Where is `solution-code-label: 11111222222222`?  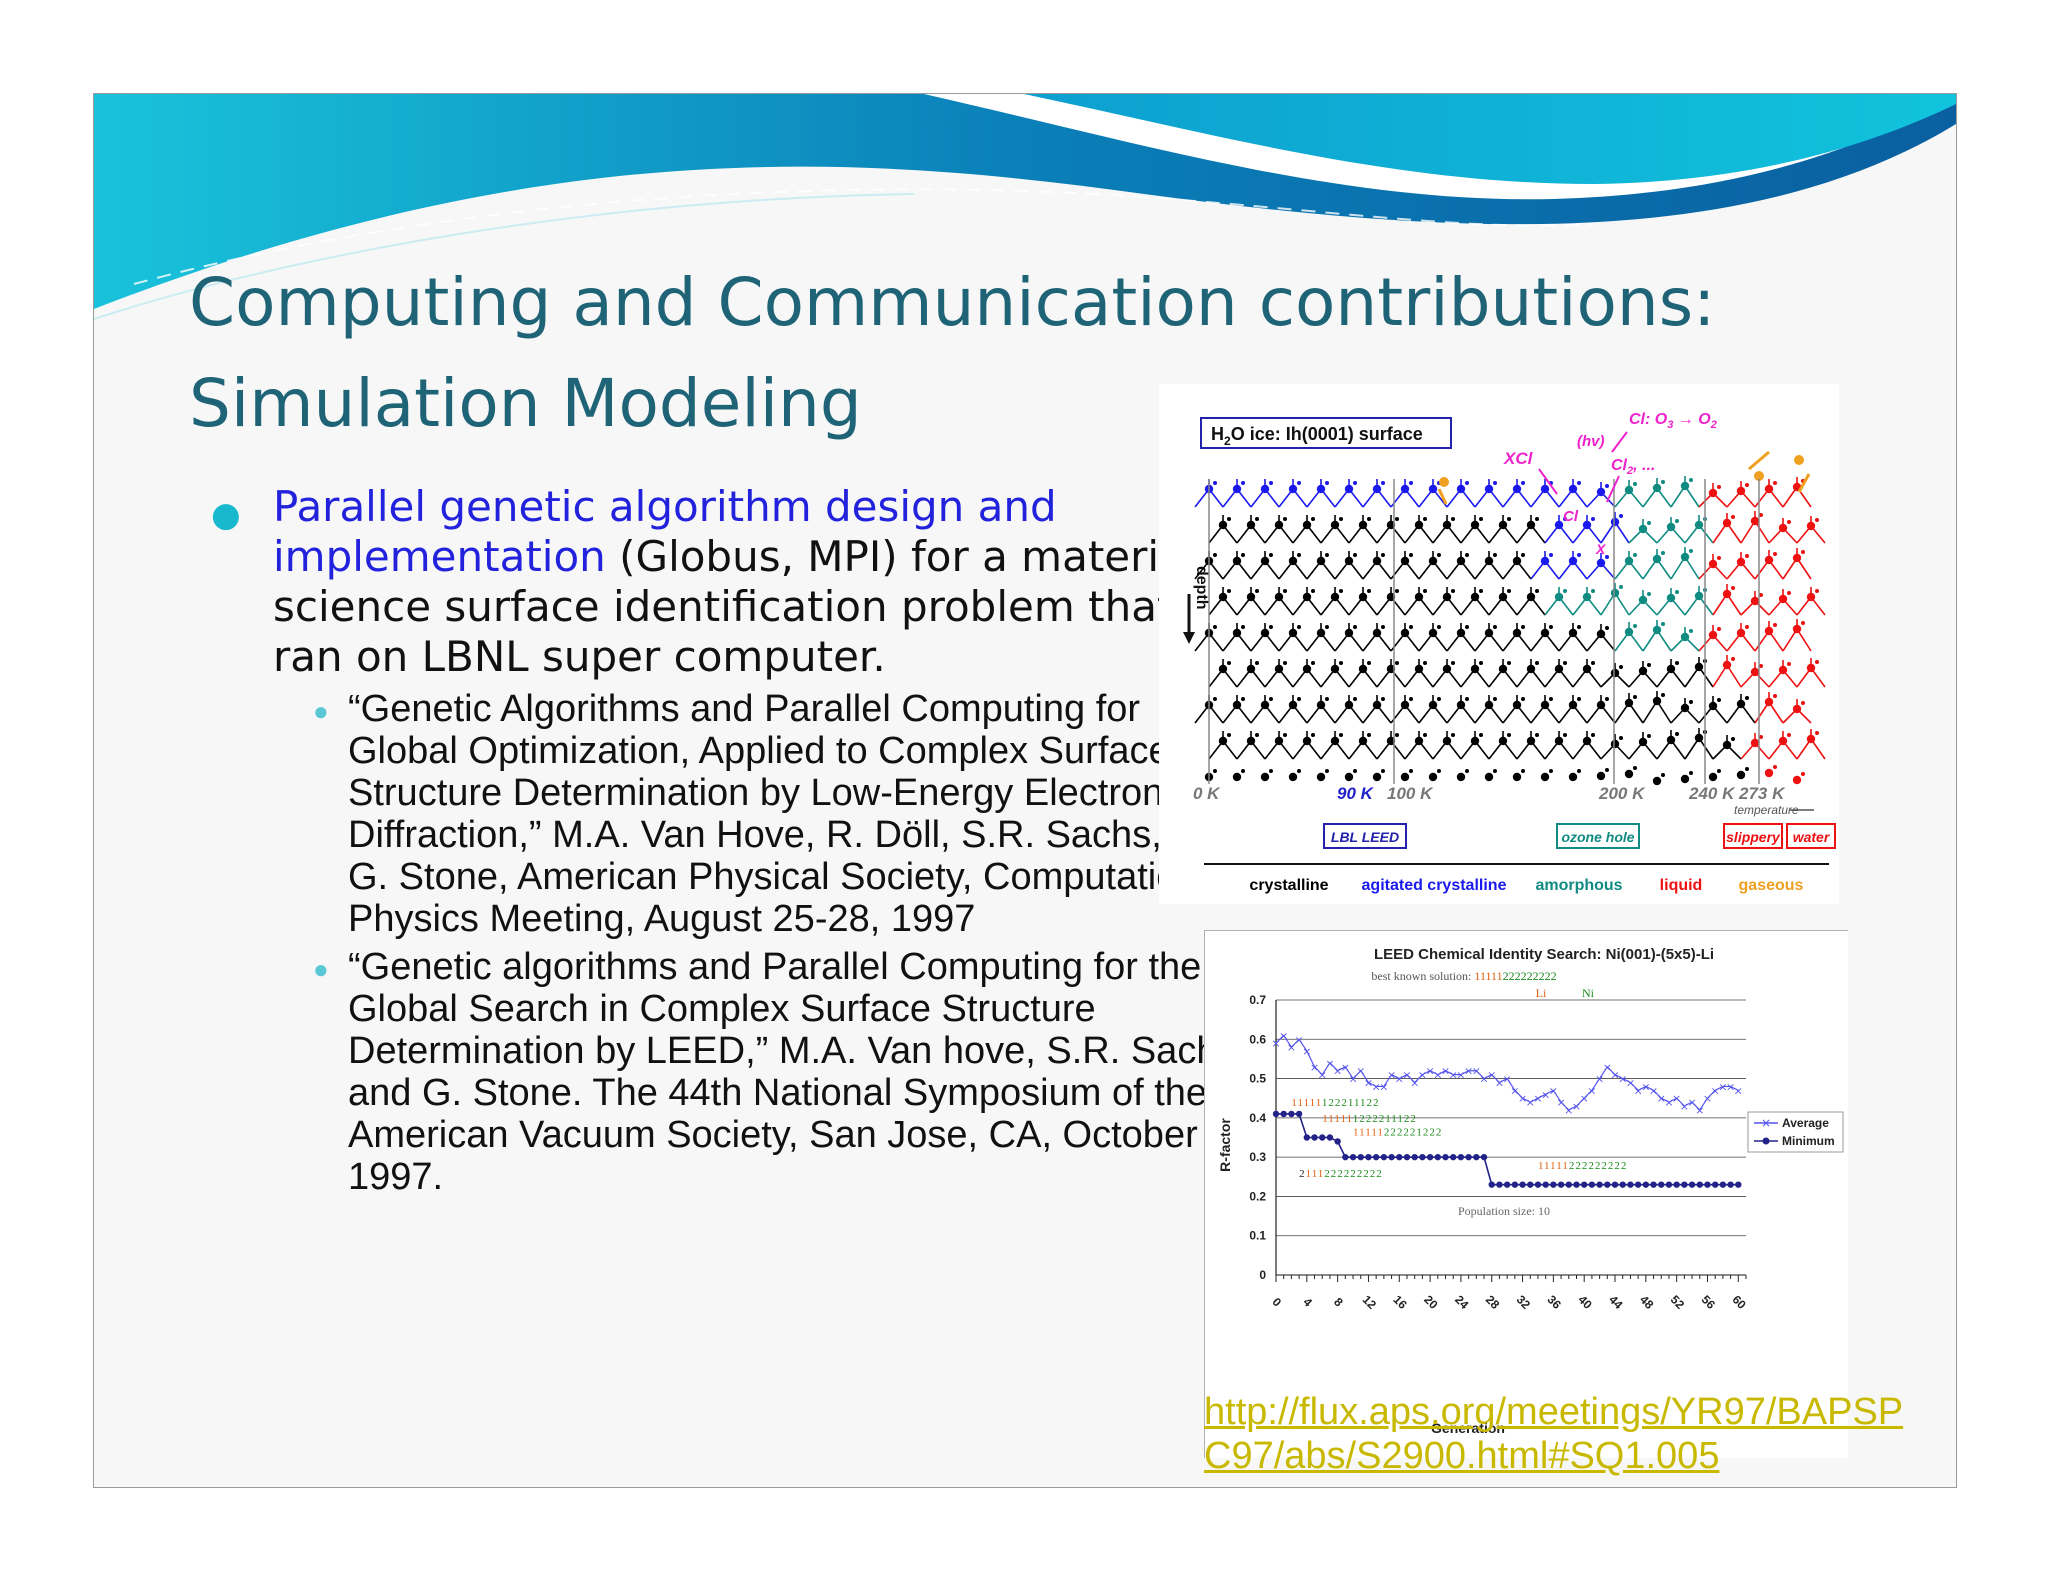
solution-code-label: 11111222222222 is located at coordinates (1582, 1166).